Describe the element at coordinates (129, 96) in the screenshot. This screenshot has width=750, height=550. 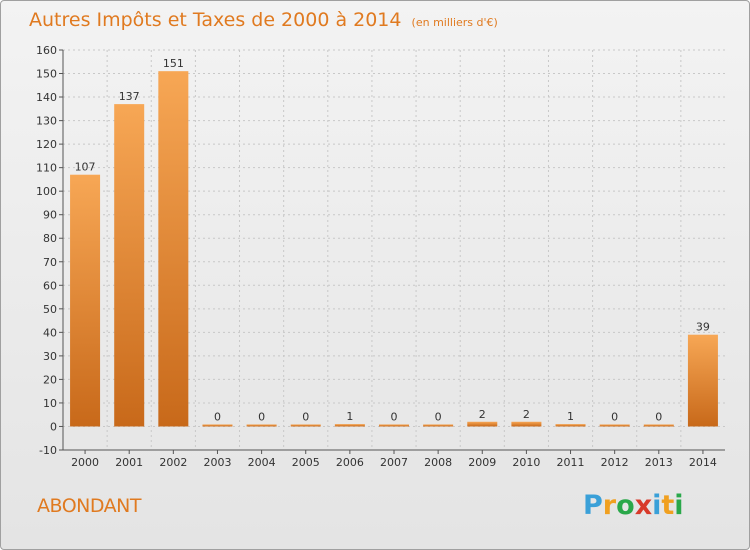
I see `data-label: 137` at that location.